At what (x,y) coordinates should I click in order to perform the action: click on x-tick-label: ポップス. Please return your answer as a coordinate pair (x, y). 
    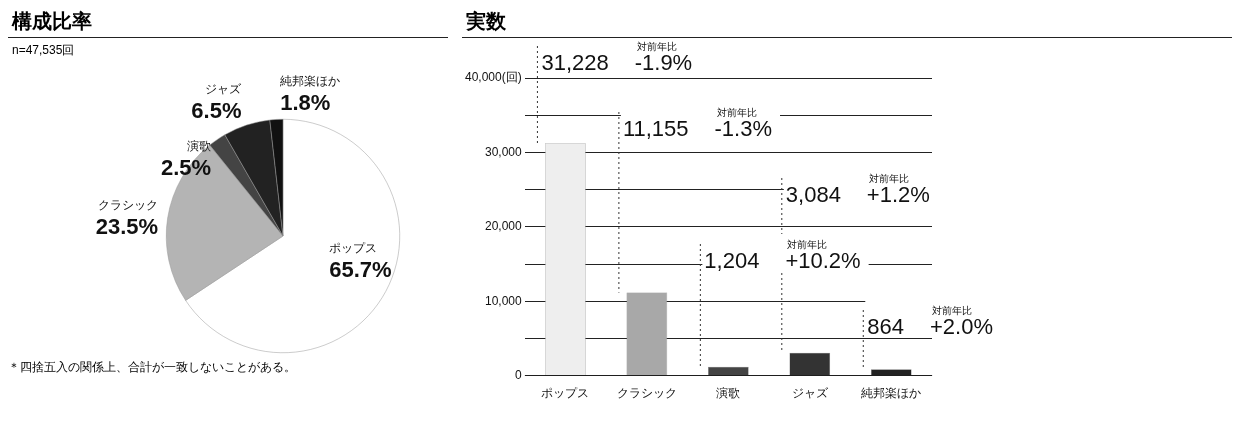
    Looking at the image, I should click on (565, 393).